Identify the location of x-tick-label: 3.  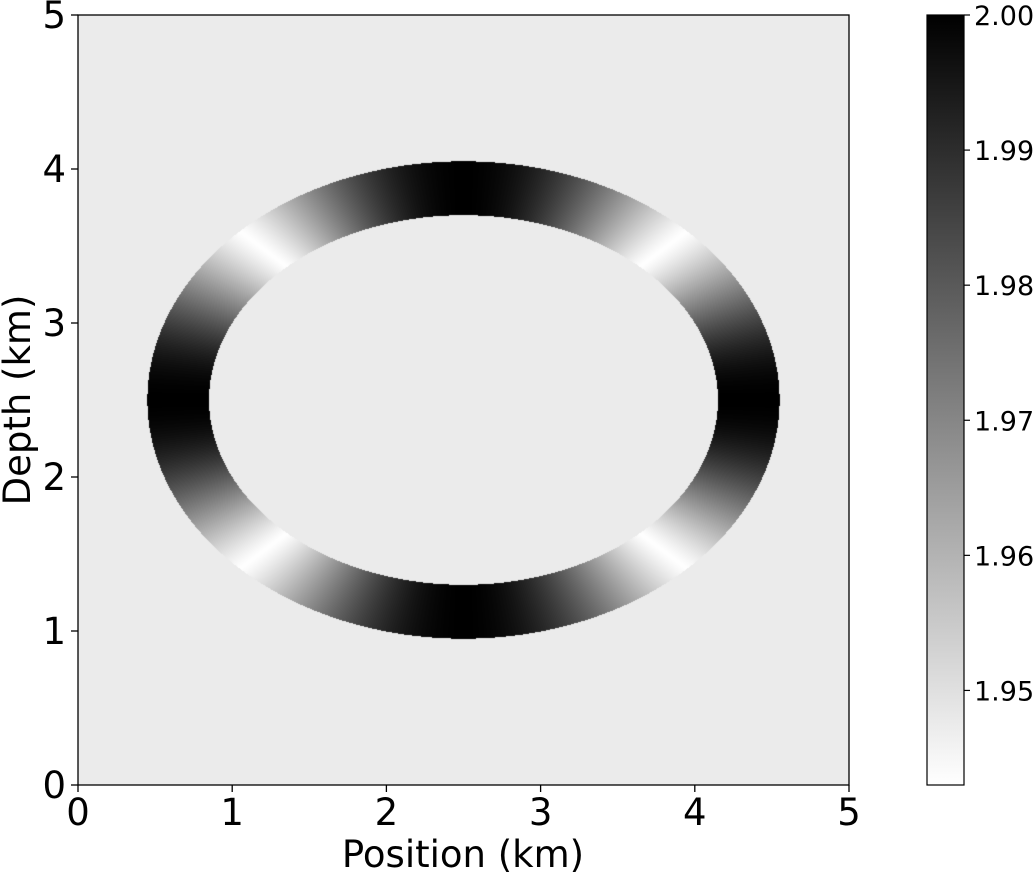
(541, 812).